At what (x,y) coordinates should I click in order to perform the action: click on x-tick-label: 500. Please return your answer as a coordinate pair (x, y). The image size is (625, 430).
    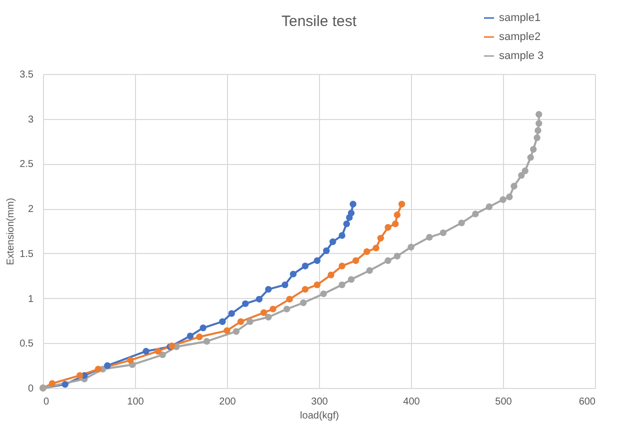
    Looking at the image, I should click on (503, 402).